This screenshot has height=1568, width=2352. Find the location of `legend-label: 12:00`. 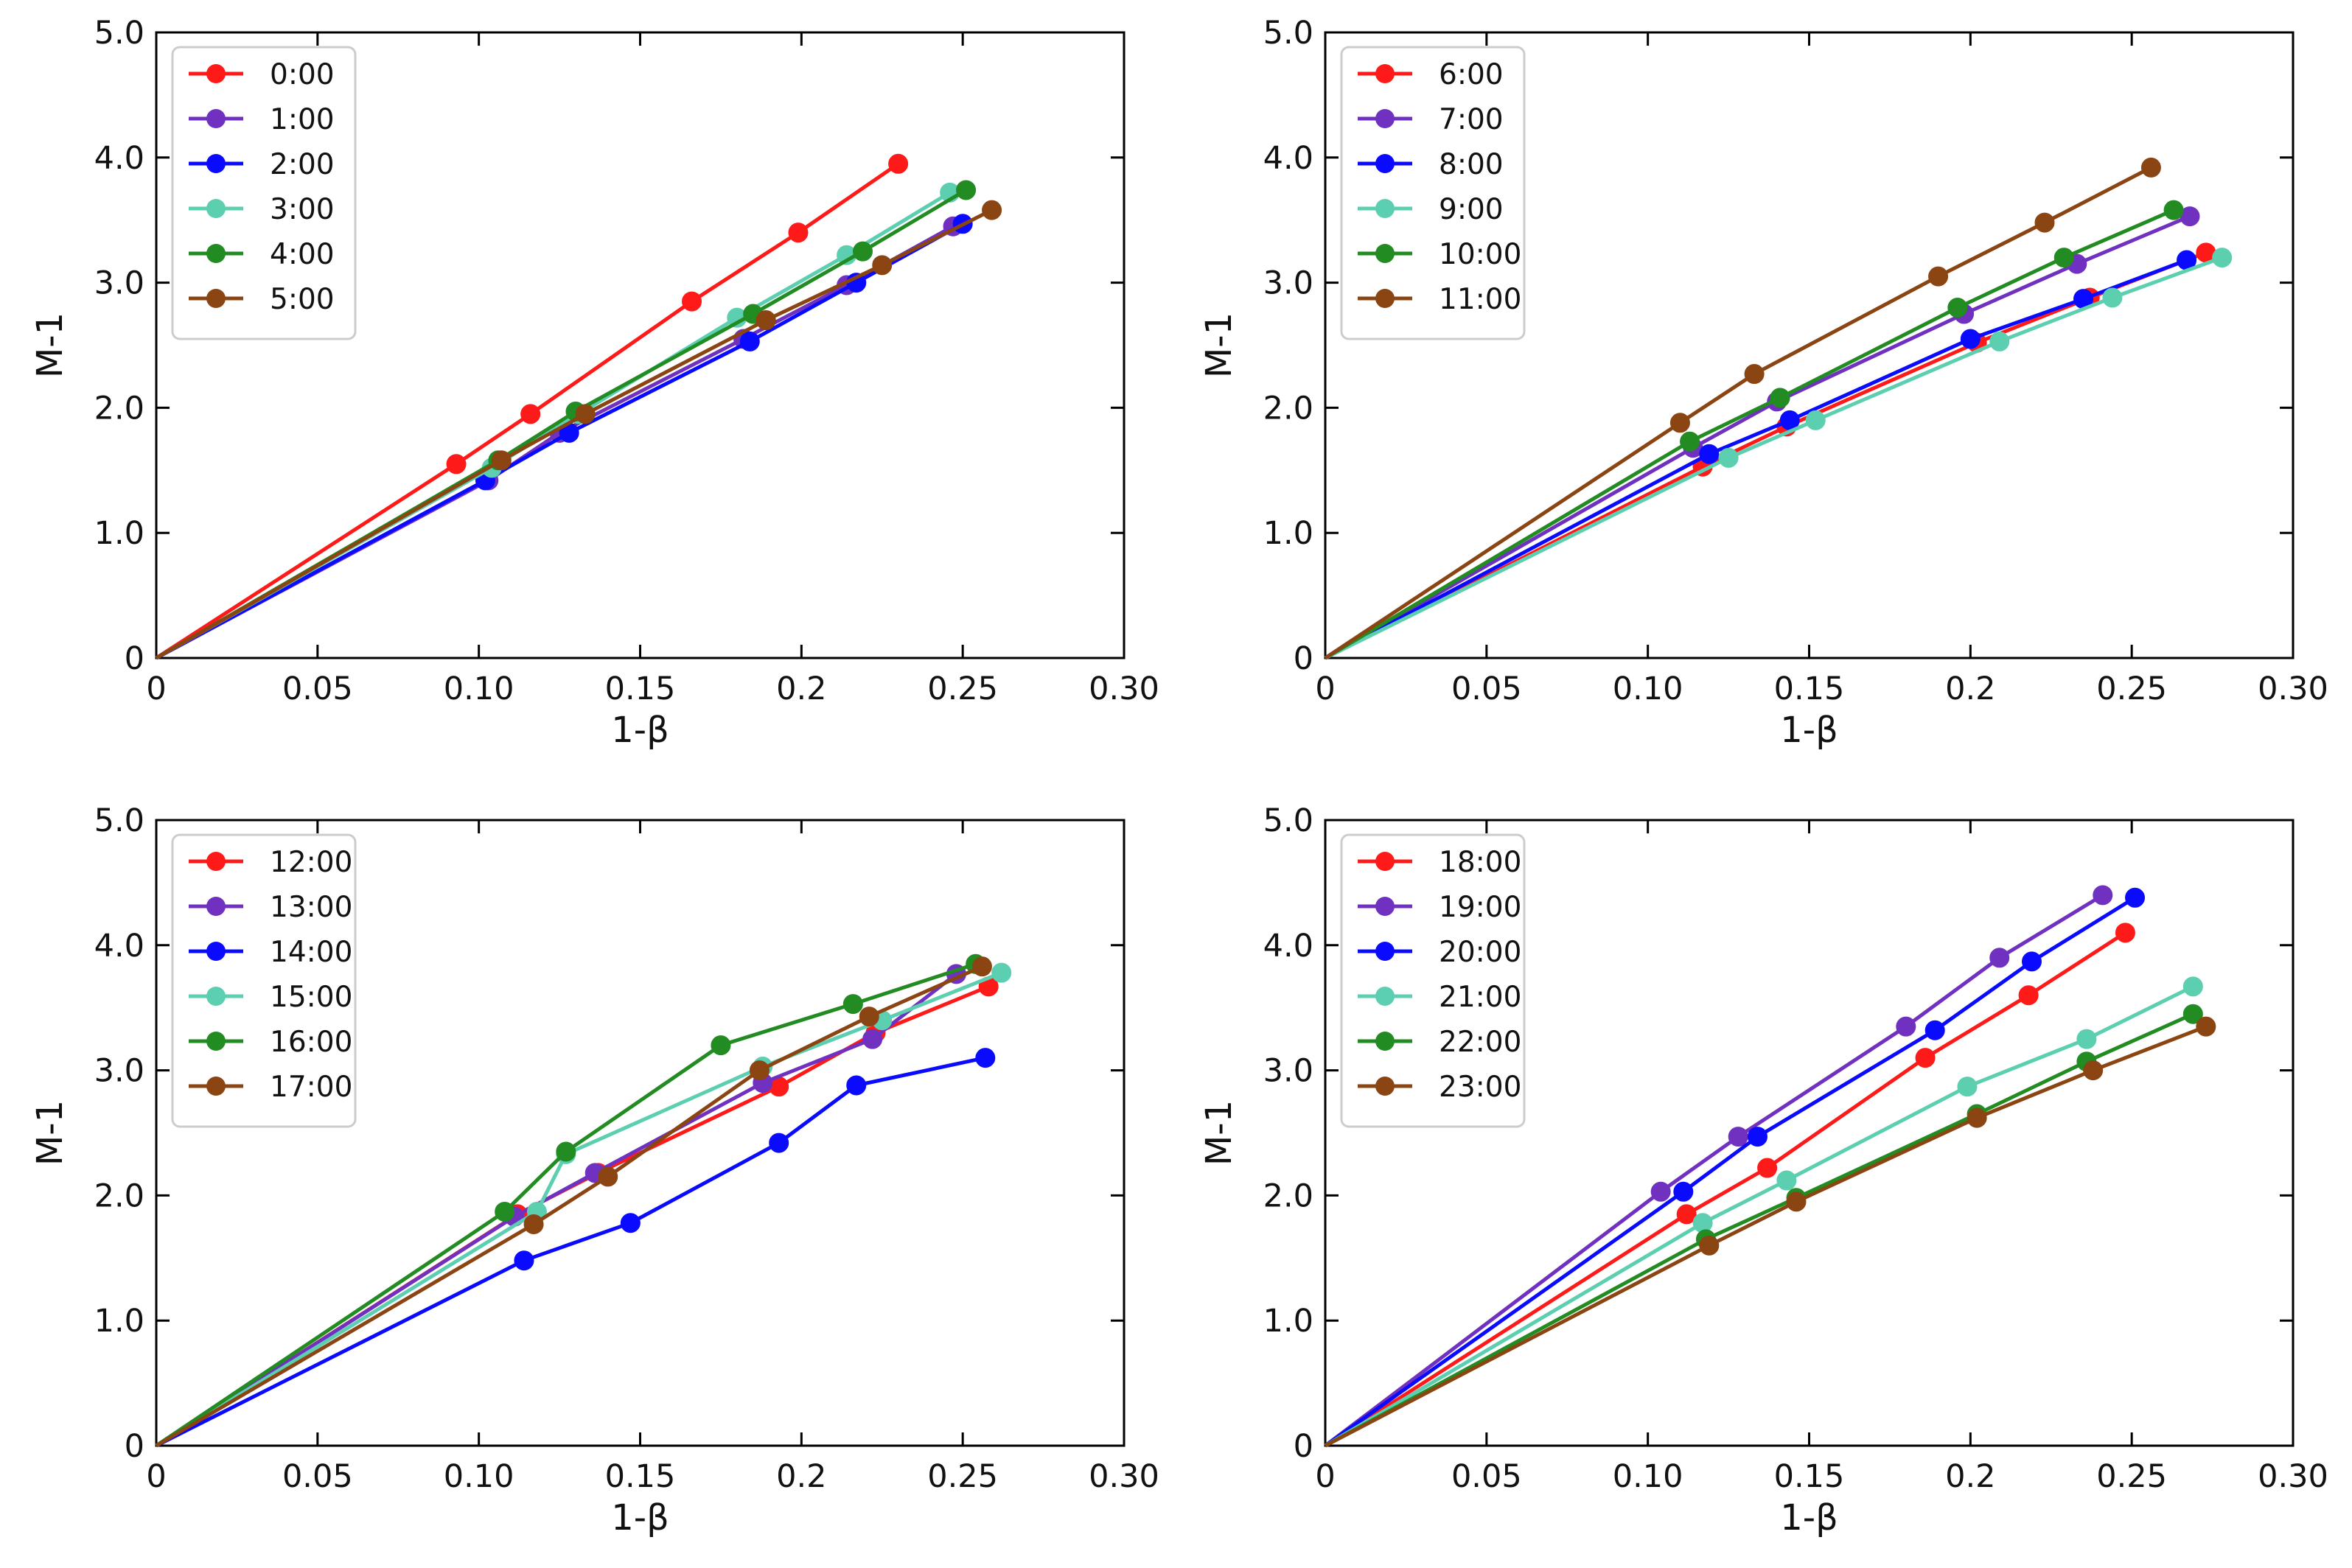

legend-label: 12:00 is located at coordinates (311, 863).